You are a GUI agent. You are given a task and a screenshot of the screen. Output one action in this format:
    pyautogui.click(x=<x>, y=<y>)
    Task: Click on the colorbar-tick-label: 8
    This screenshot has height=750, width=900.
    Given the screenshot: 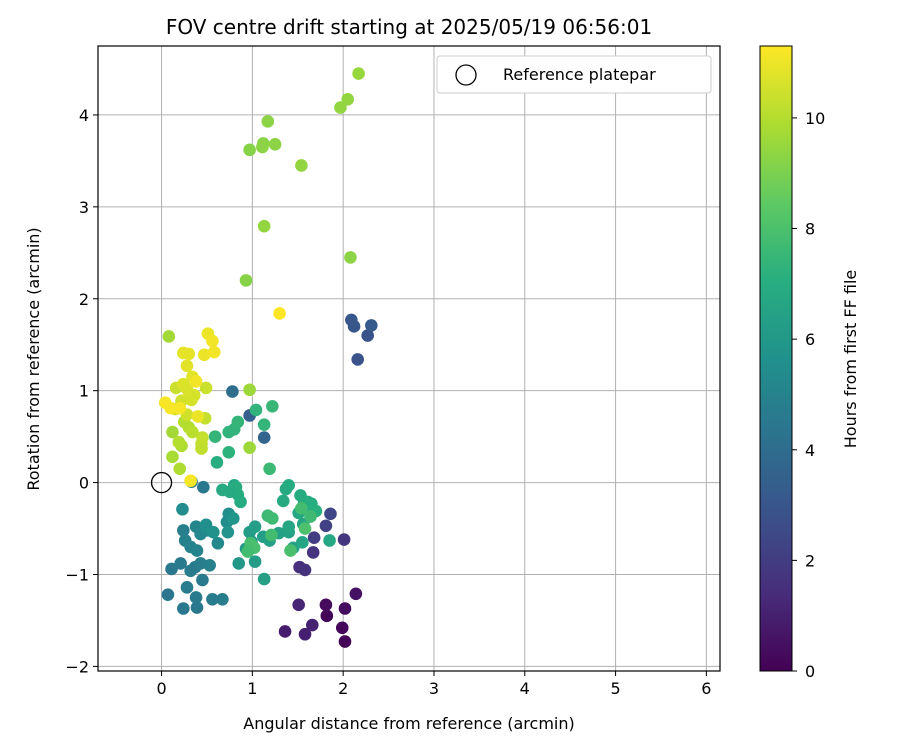 What is the action you would take?
    pyautogui.click(x=810, y=229)
    